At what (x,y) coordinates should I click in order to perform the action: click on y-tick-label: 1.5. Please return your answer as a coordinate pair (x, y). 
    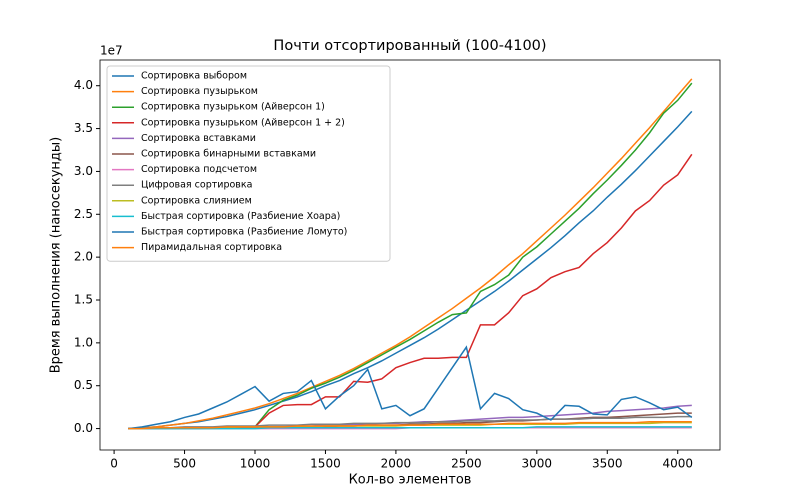
    Looking at the image, I should click on (83, 300).